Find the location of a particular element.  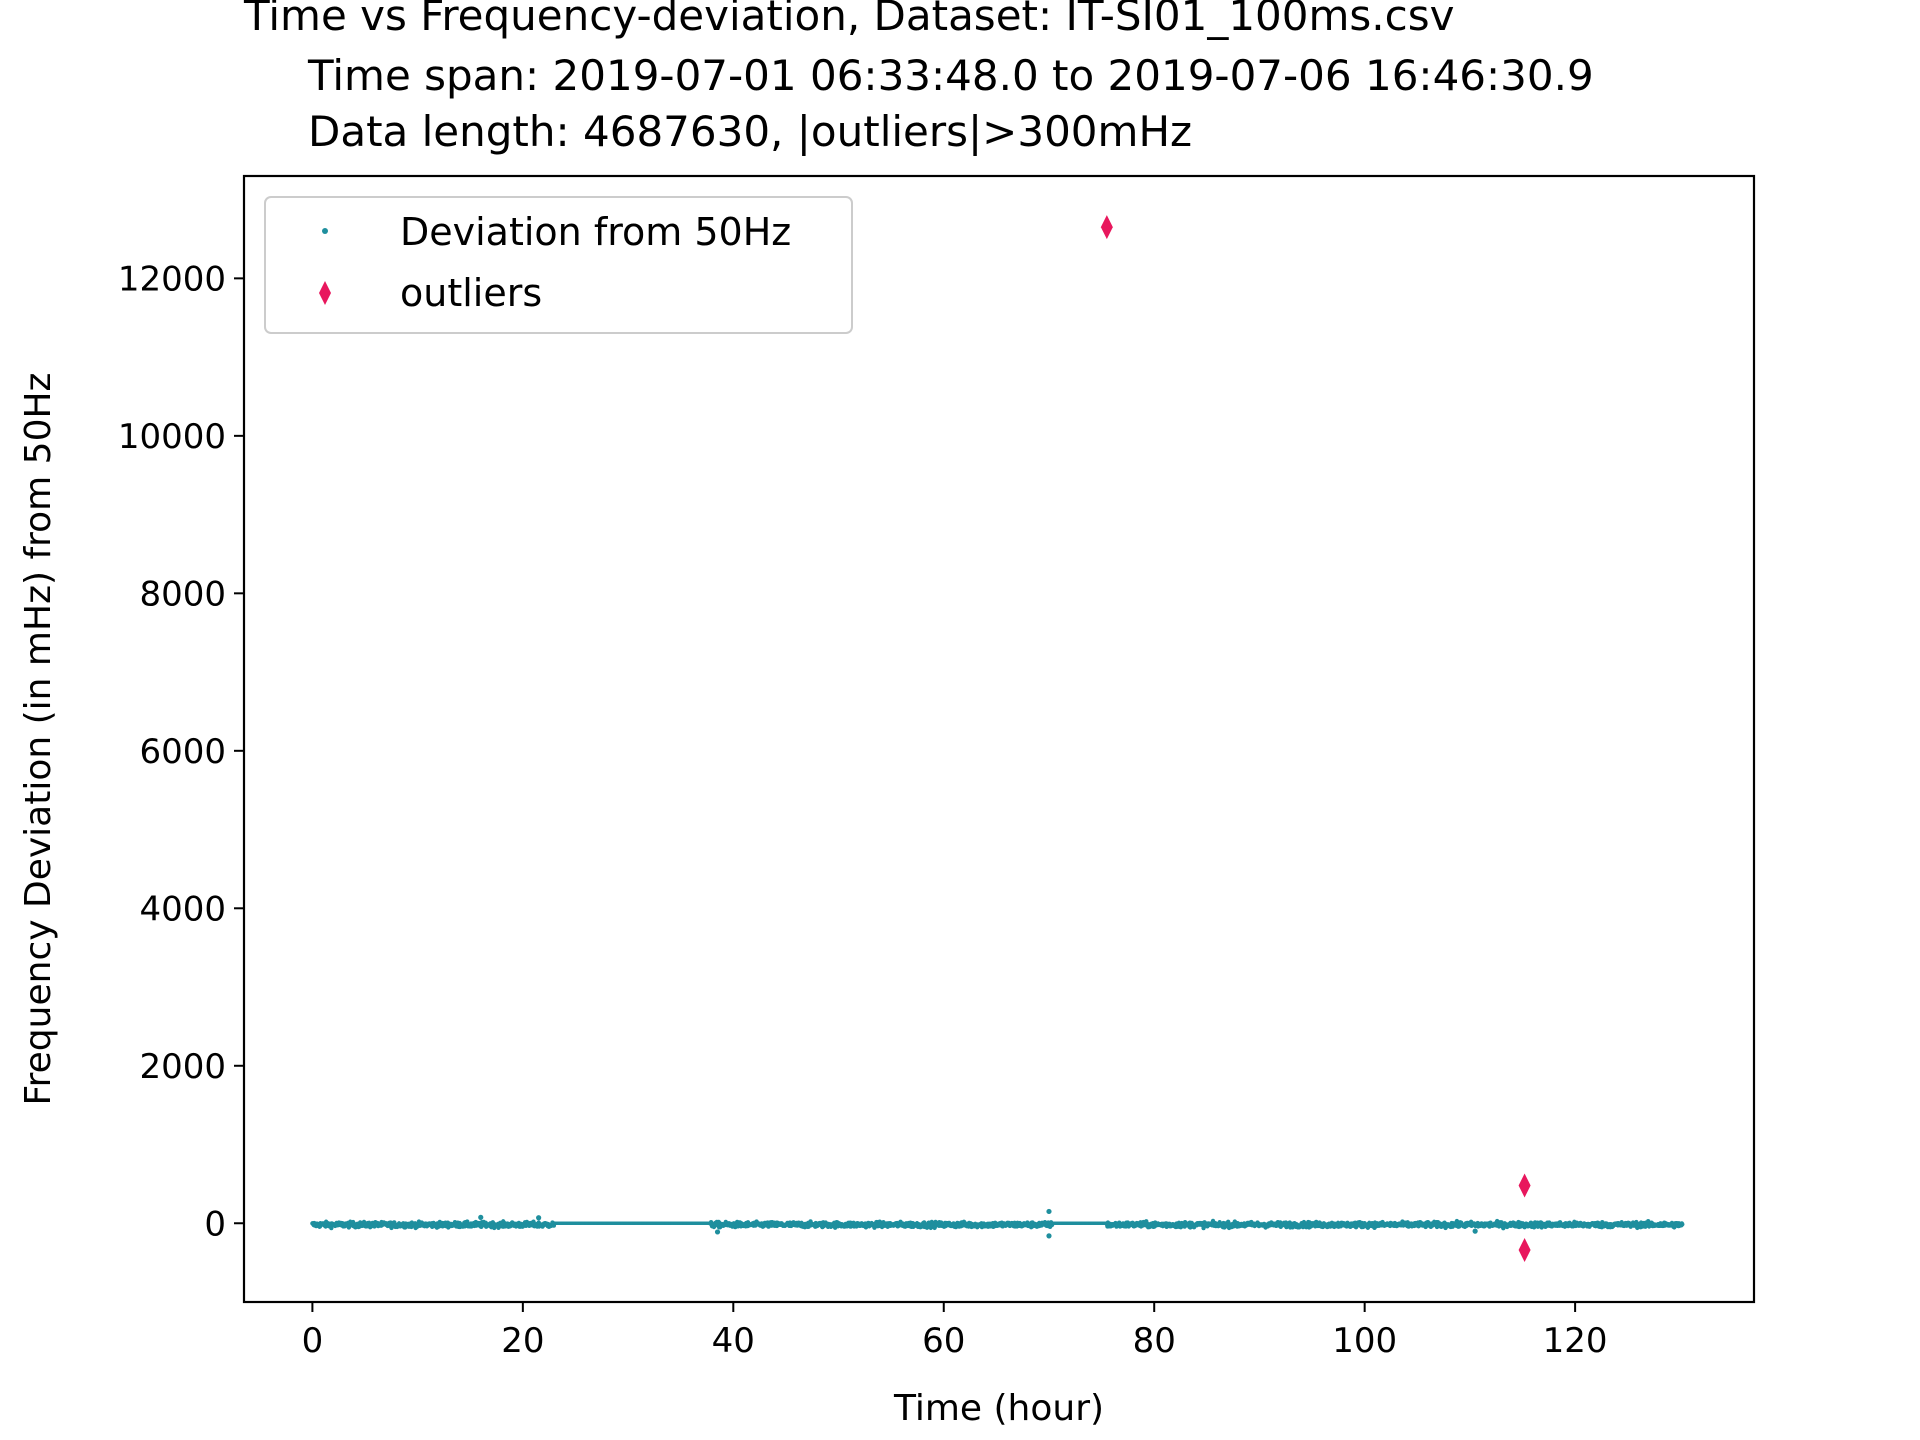

y-axis-label: Frequency Deviation (in mHz) from 50Hz is located at coordinates (38, 739).